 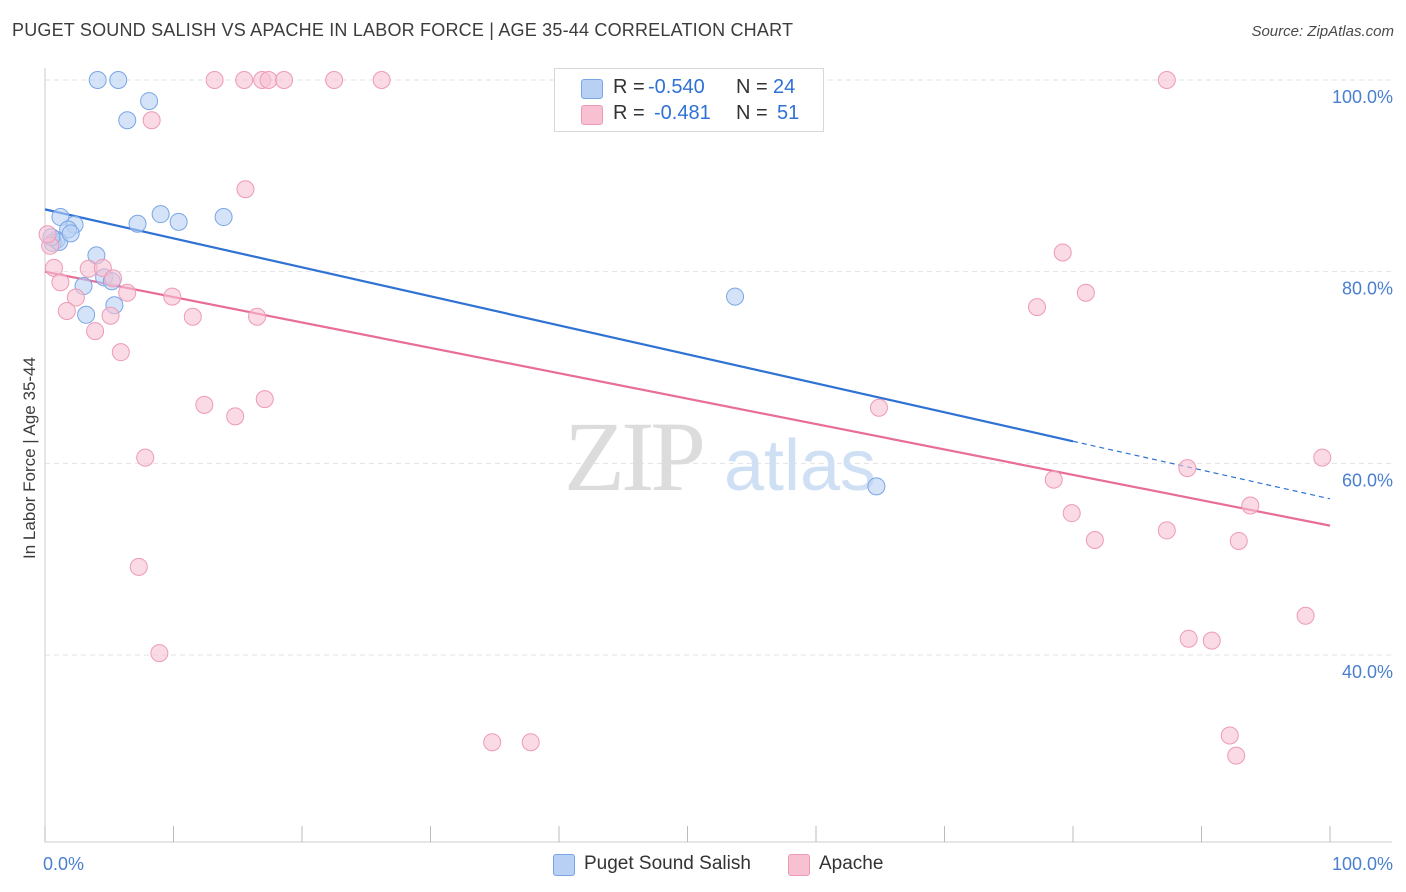 What do you see at coordinates (788, 113) in the screenshot?
I see `stats-n-value: 51` at bounding box center [788, 113].